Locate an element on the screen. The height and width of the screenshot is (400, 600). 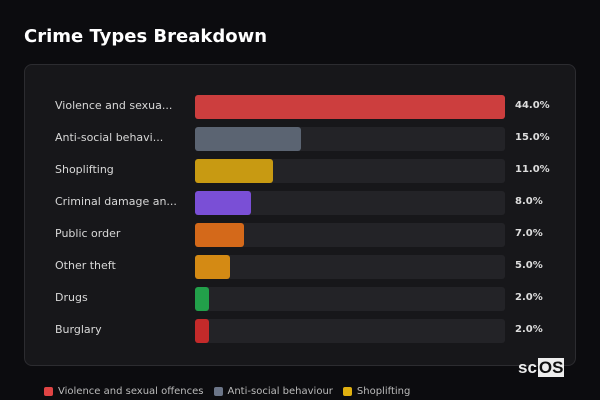
legend-item: Shoplifting is located at coordinates (376, 391).